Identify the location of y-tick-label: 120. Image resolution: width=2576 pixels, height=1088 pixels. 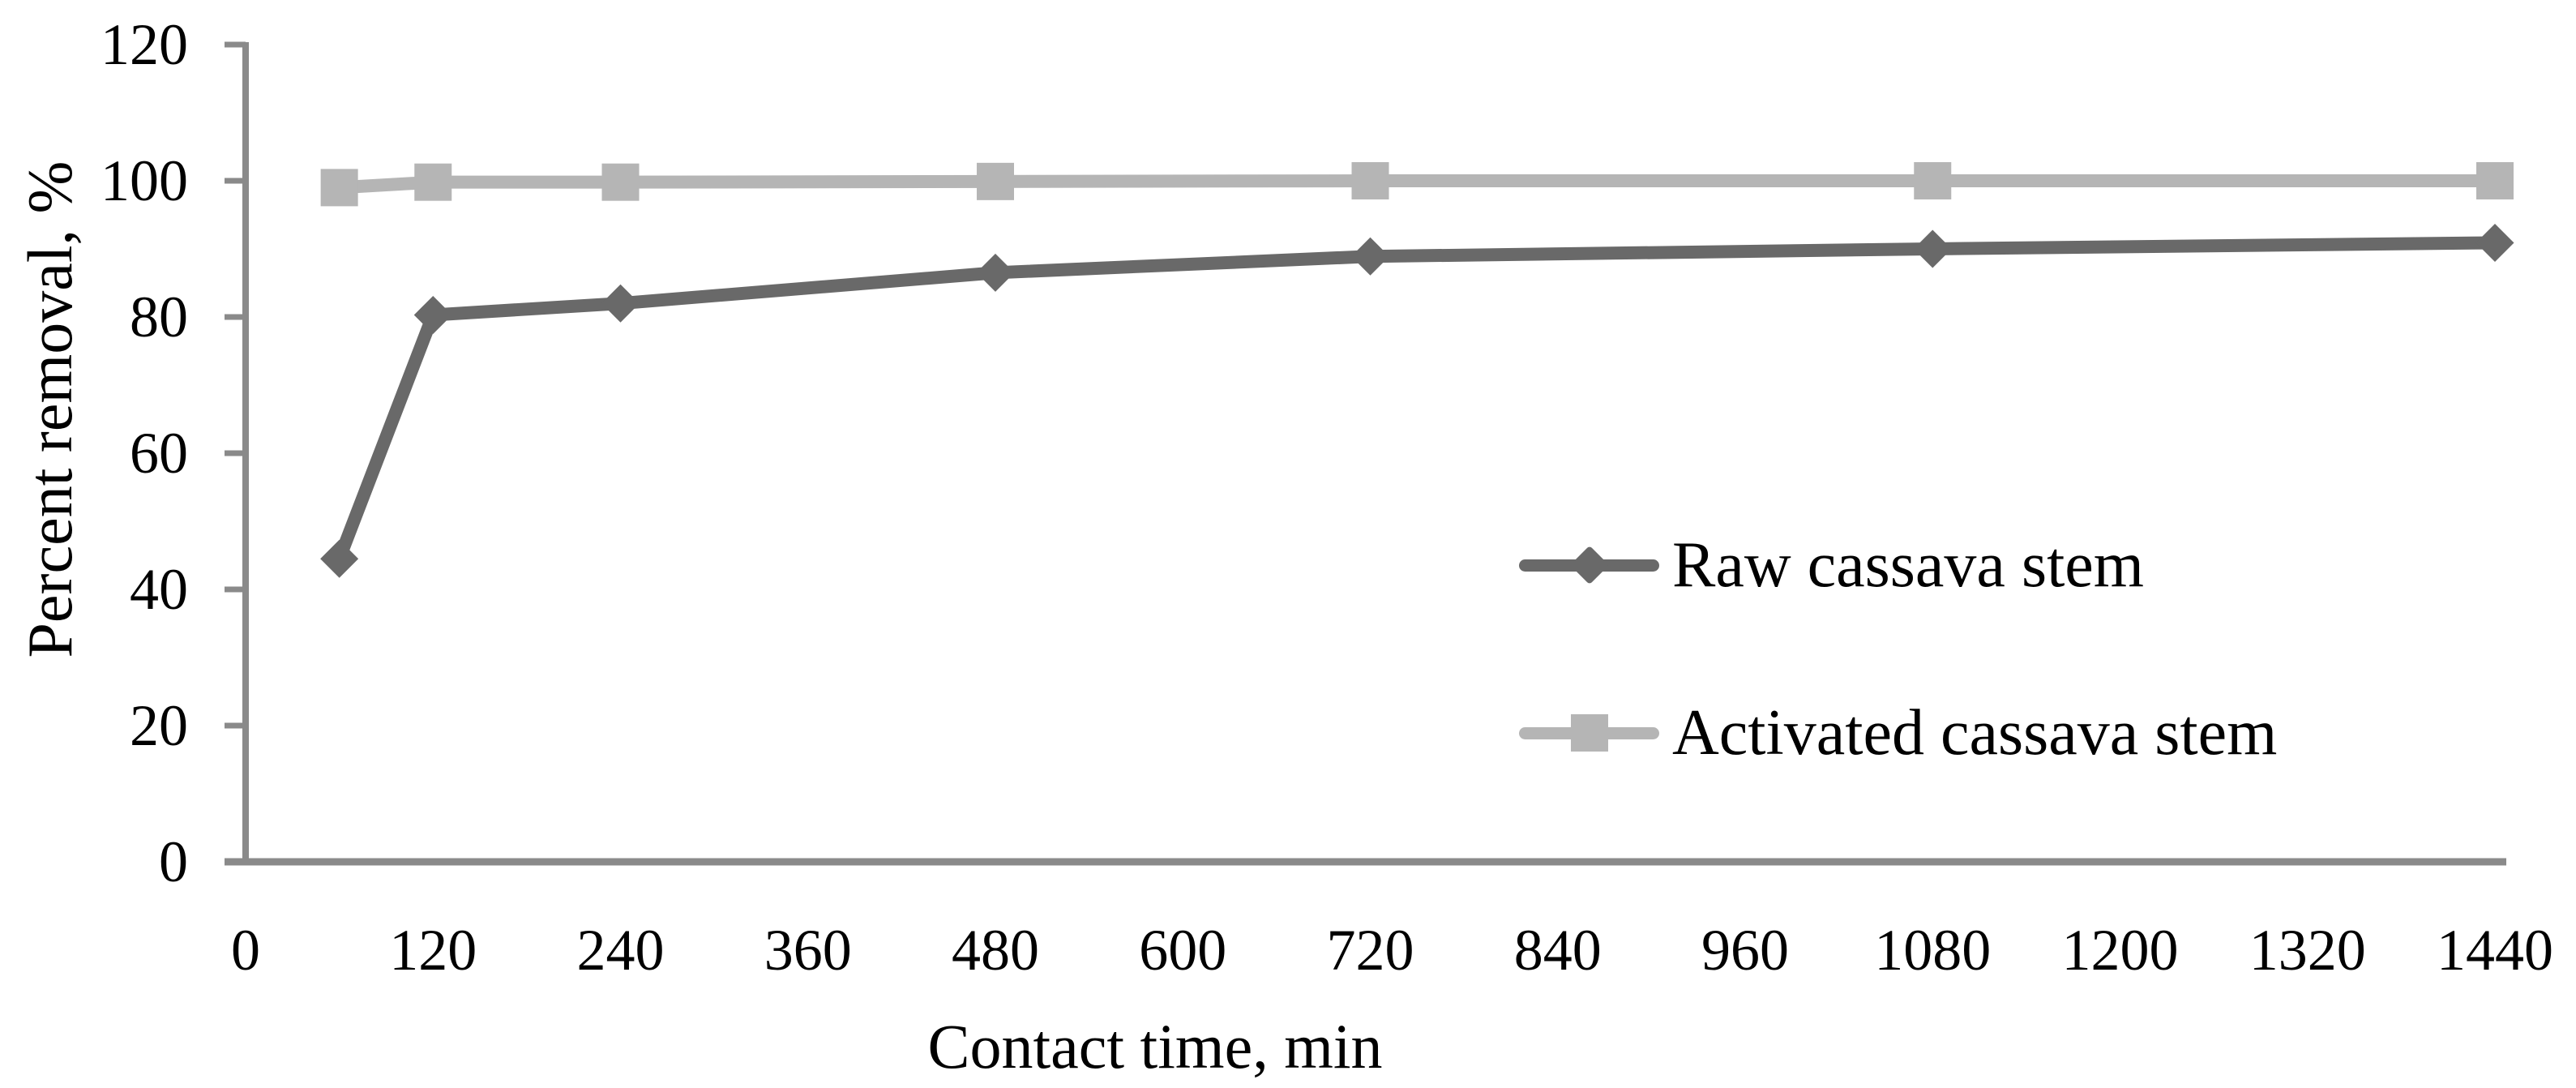
(144, 44).